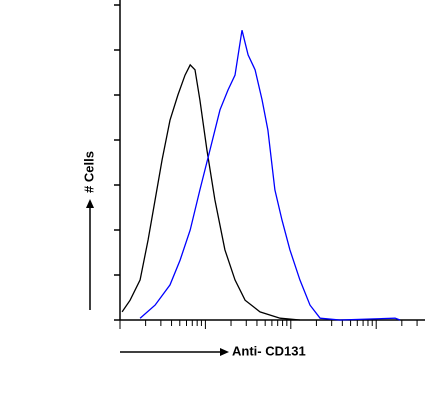 The width and height of the screenshot is (425, 403). I want to click on y-arrow-head, so click(90, 203).